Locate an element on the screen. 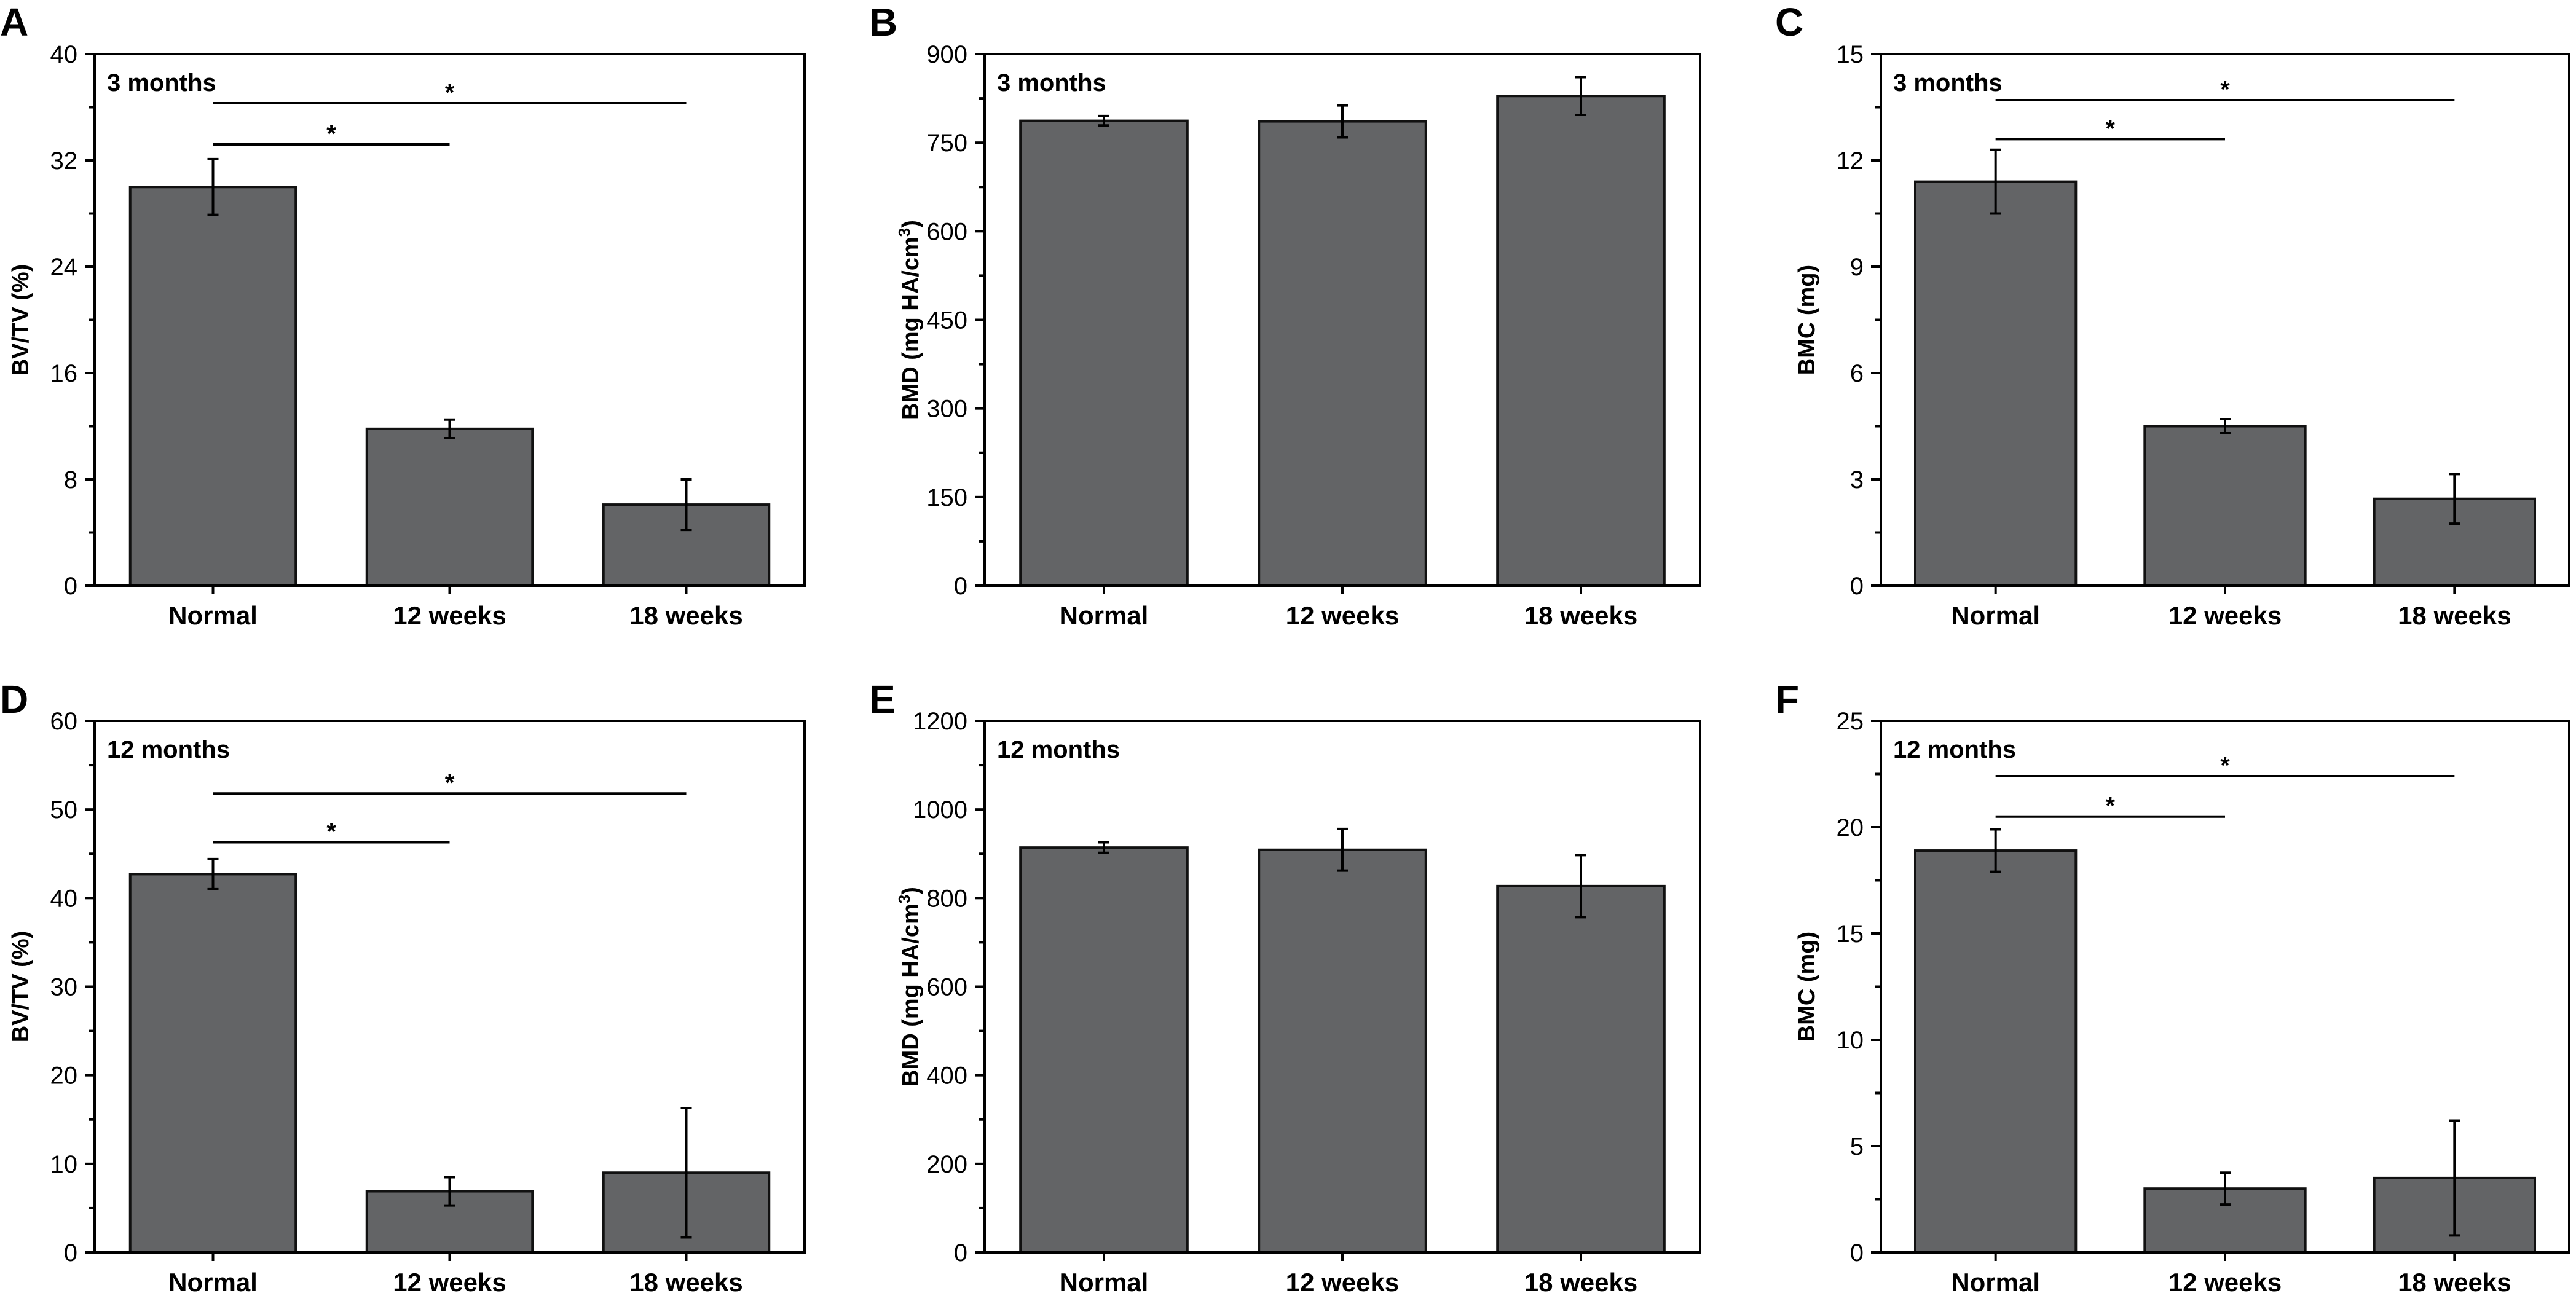 Image resolution: width=2576 pixels, height=1301 pixels. panel-d-y-tick-label: 40 is located at coordinates (64, 898).